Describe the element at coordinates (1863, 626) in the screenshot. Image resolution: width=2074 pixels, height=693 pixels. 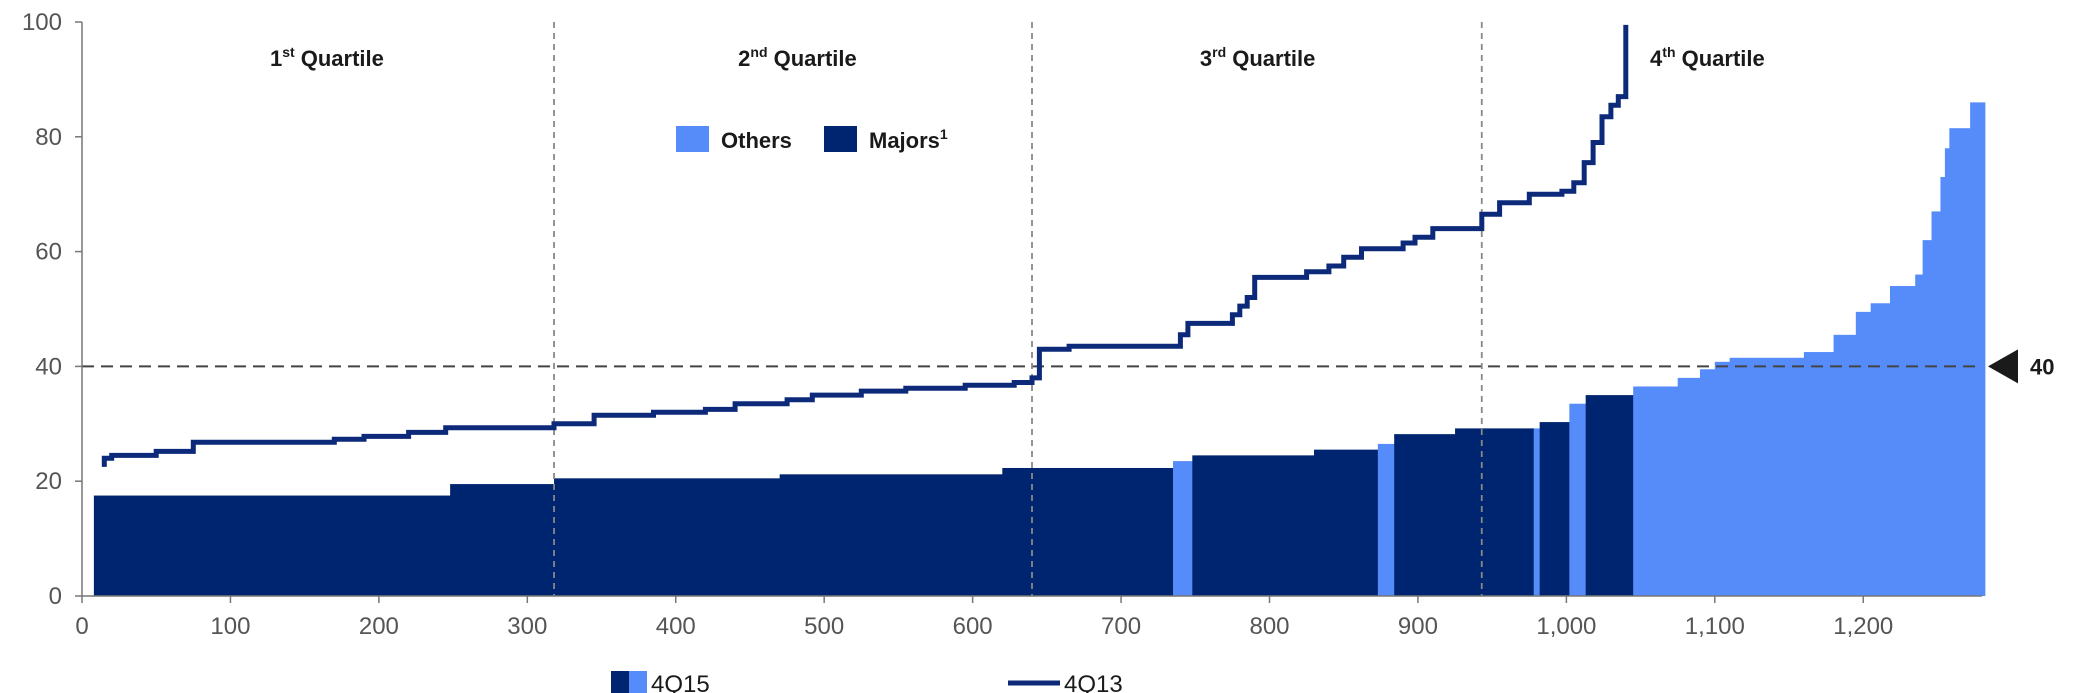
I see `x-tick-label: 1,200` at that location.